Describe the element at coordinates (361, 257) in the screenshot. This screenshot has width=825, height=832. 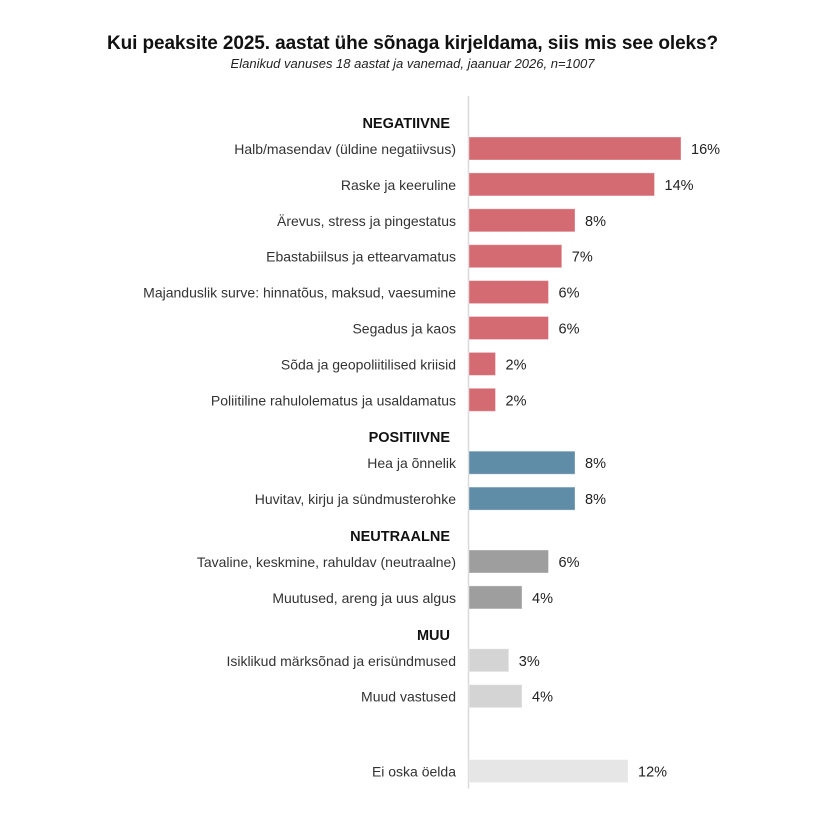
I see `category-label: Ebastabiilsus ja ettearvamatus` at that location.